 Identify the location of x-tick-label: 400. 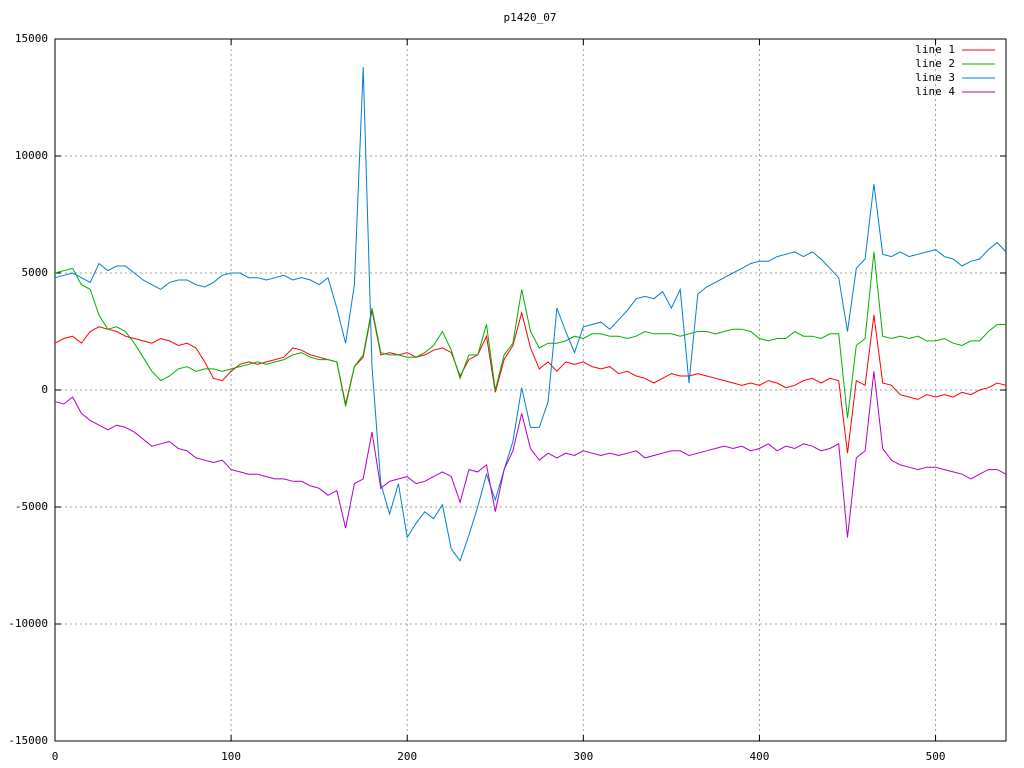
(760, 756).